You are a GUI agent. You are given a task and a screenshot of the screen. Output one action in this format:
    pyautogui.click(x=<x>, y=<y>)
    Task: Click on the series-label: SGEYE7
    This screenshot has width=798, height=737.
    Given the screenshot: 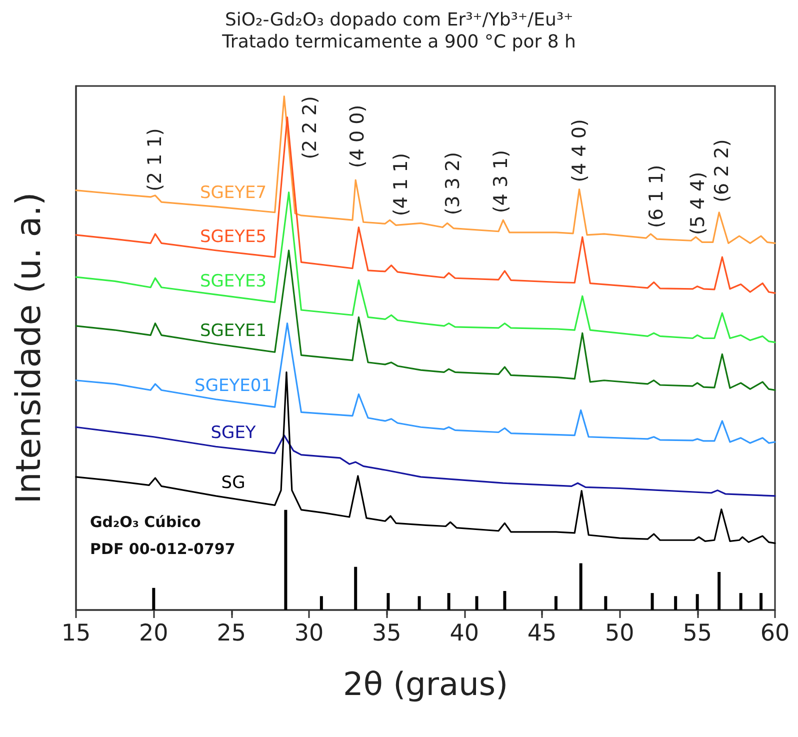 What is the action you would take?
    pyautogui.click(x=233, y=192)
    